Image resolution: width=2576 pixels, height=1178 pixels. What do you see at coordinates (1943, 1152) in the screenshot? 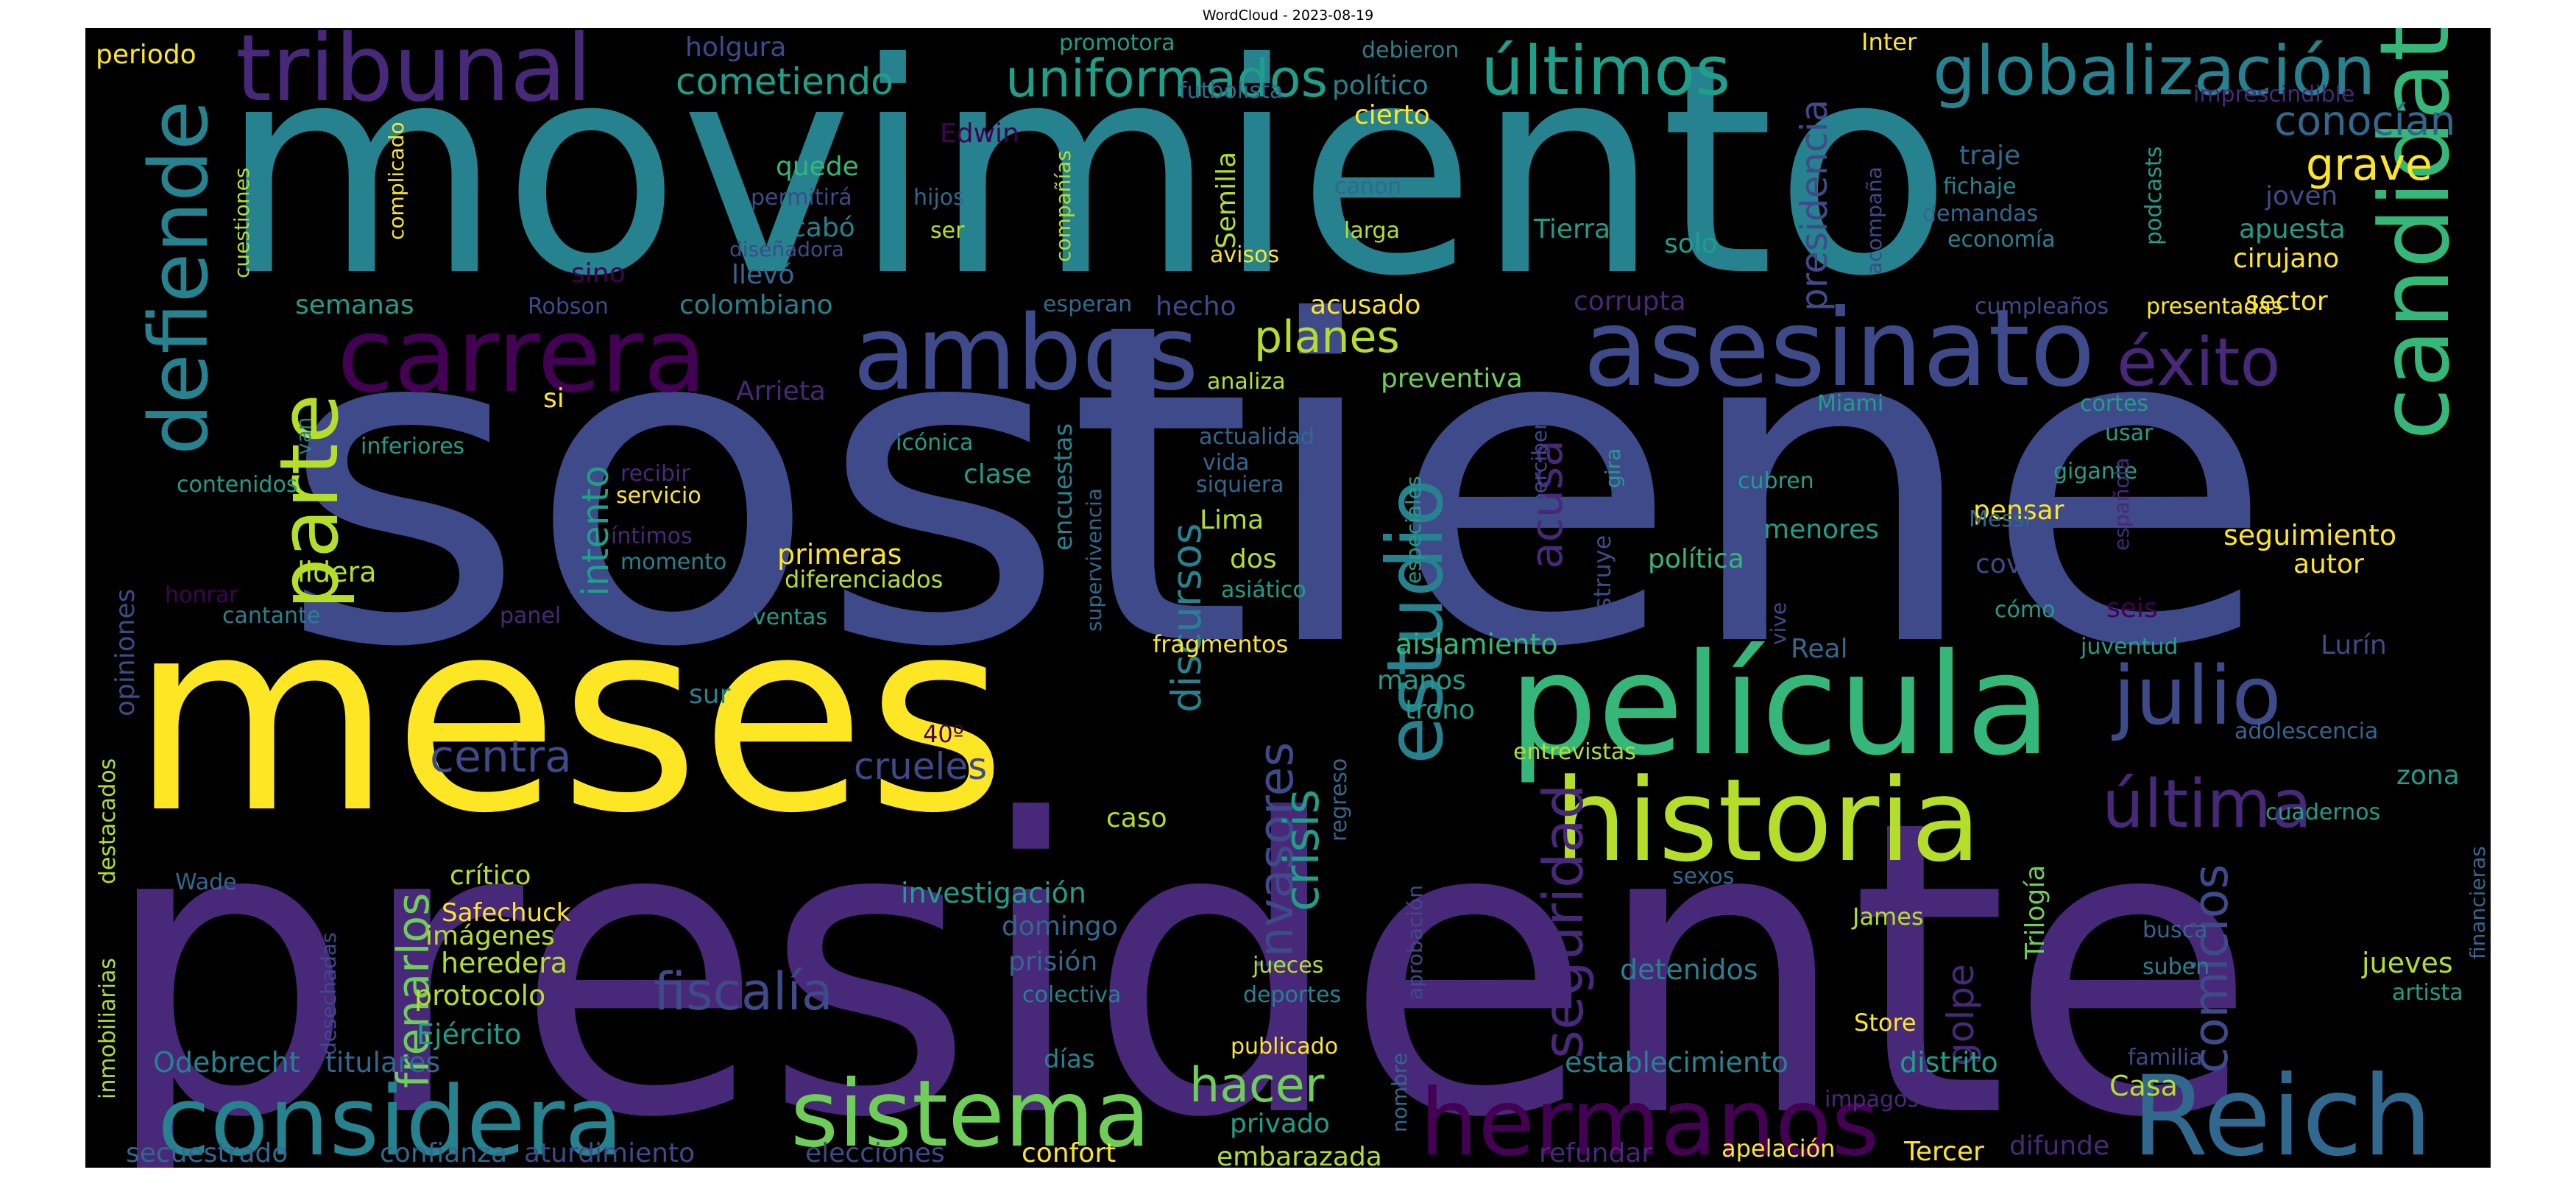
I see `word-cloud-word: Tercer` at bounding box center [1943, 1152].